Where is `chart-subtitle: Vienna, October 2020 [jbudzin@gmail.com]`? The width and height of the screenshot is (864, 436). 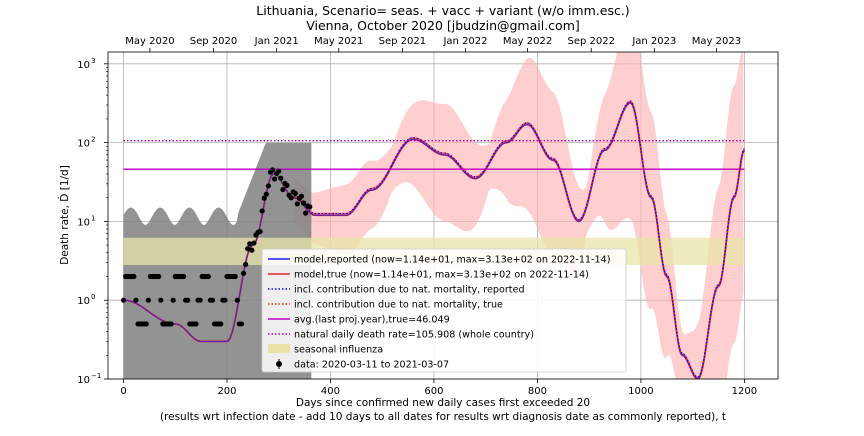 chart-subtitle: Vienna, October 2020 [jbudzin@gmail.com] is located at coordinates (443, 25).